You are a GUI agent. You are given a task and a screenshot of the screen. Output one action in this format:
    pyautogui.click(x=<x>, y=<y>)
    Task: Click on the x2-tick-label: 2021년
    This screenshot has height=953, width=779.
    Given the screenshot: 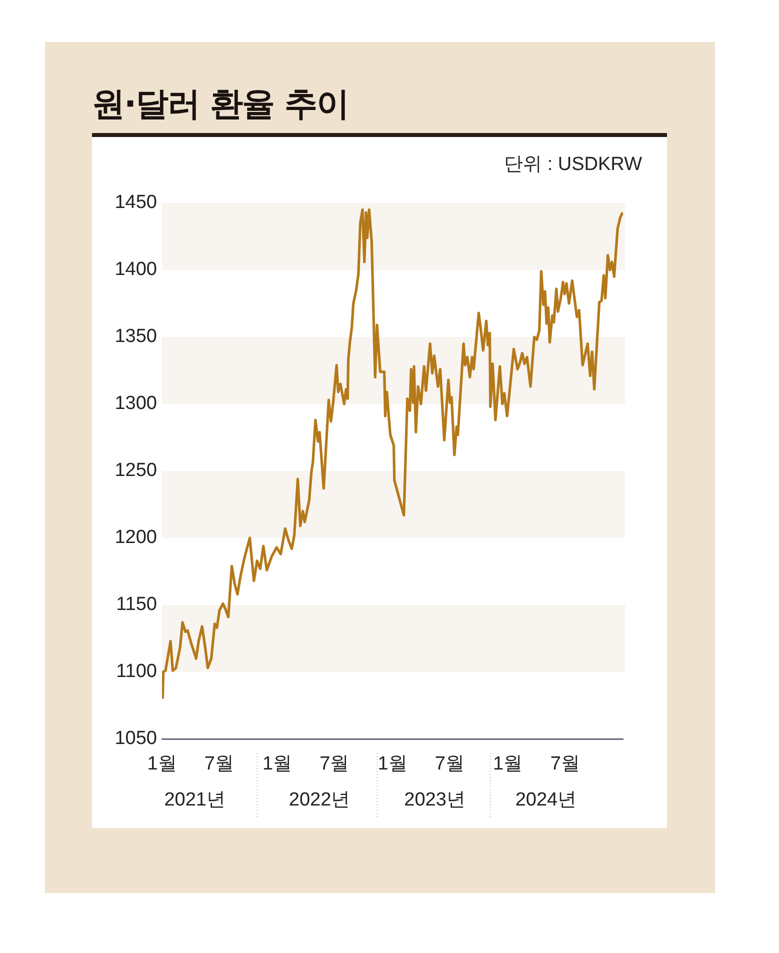 What is the action you would take?
    pyautogui.click(x=195, y=800)
    